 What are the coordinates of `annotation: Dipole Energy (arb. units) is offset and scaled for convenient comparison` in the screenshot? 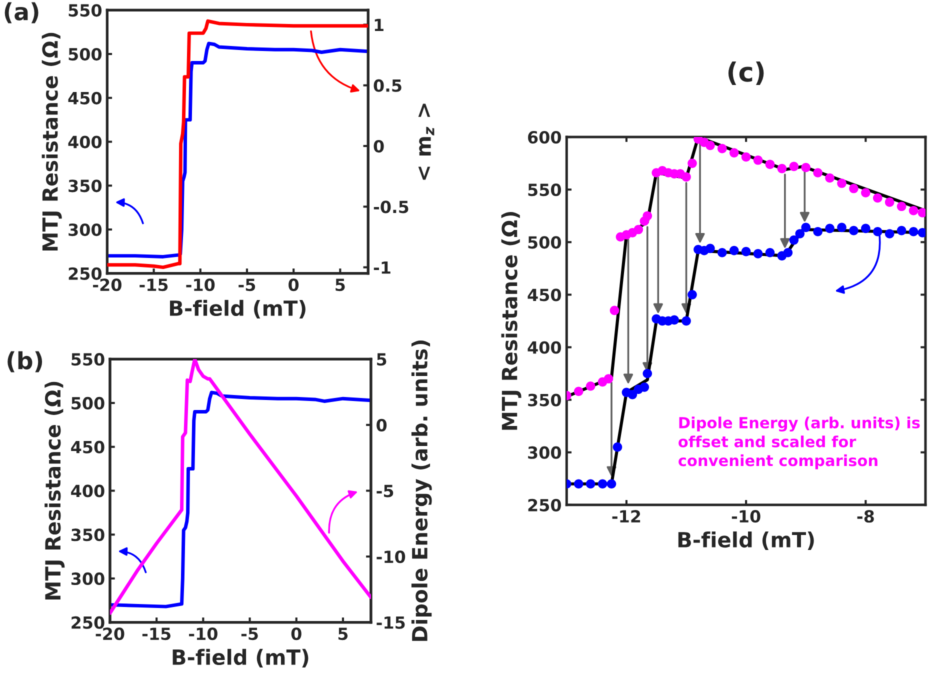 It's located at (799, 443).